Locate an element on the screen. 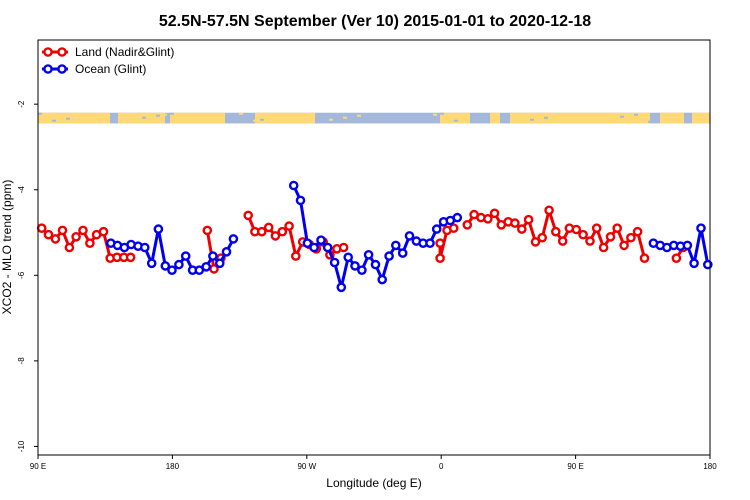 This screenshot has width=750, height=500. x-tick-label: 90 W is located at coordinates (306, 466).